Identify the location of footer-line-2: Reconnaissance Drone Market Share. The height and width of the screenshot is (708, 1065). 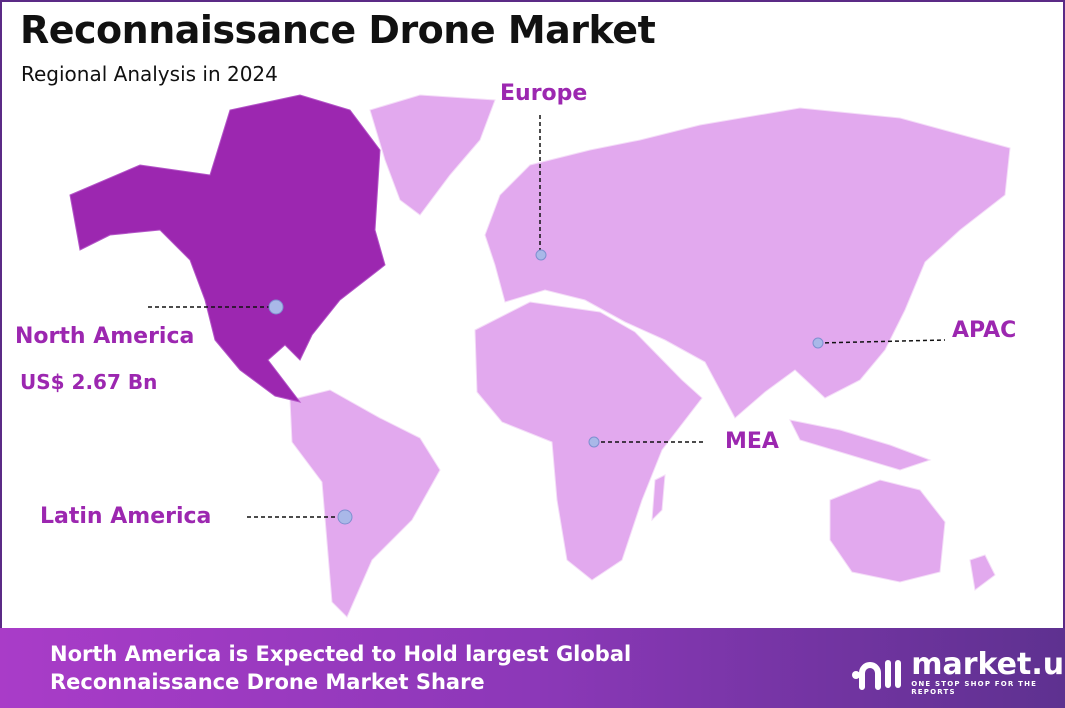
(267, 682).